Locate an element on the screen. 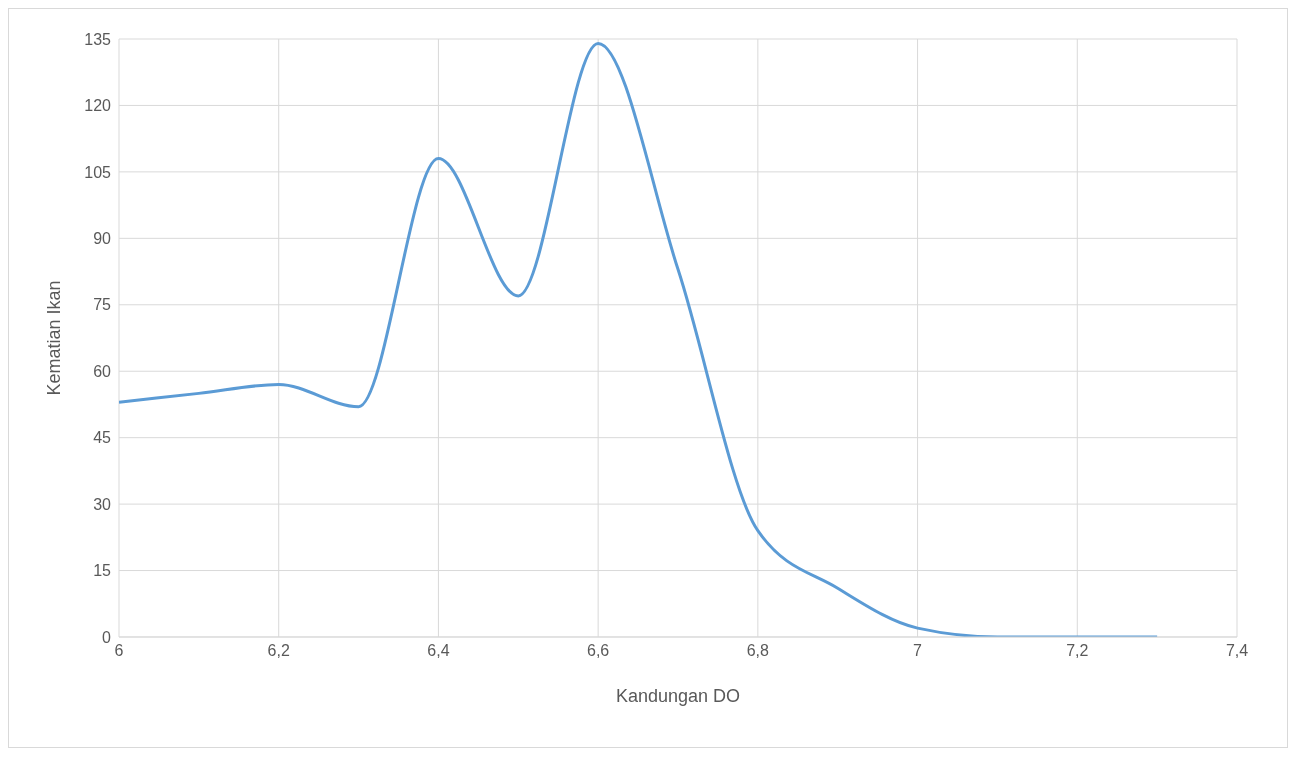 The width and height of the screenshot is (1297, 758). y-tick-label: 90 is located at coordinates (102, 239).